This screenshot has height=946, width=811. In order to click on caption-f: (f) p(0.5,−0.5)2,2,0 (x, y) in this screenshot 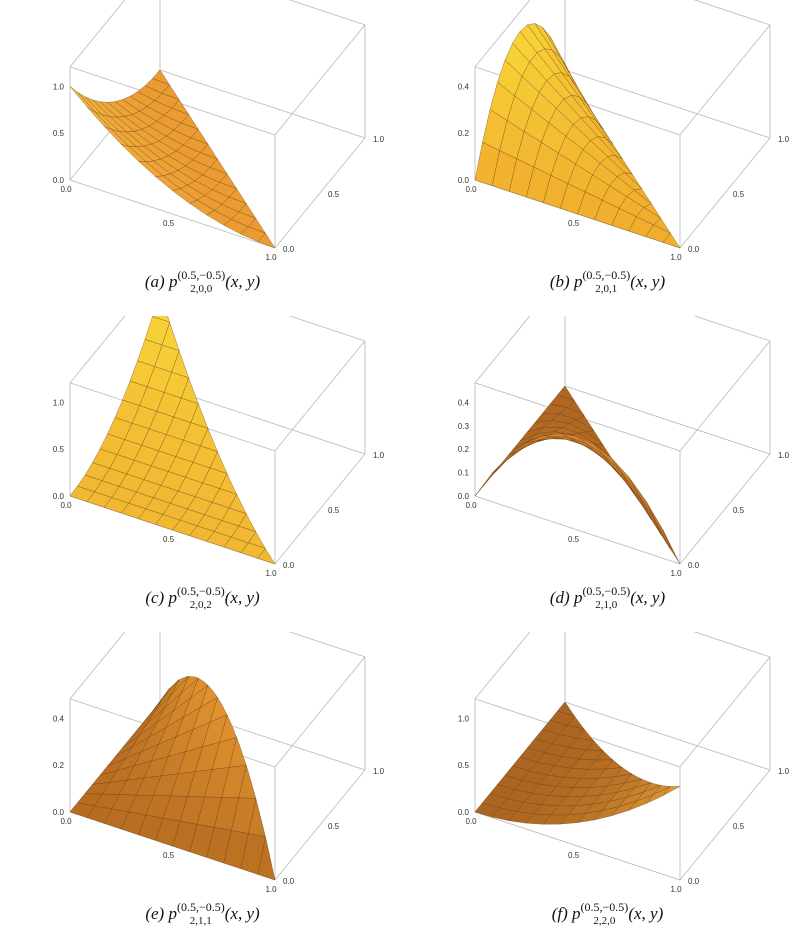, I will do `click(607, 913)`.